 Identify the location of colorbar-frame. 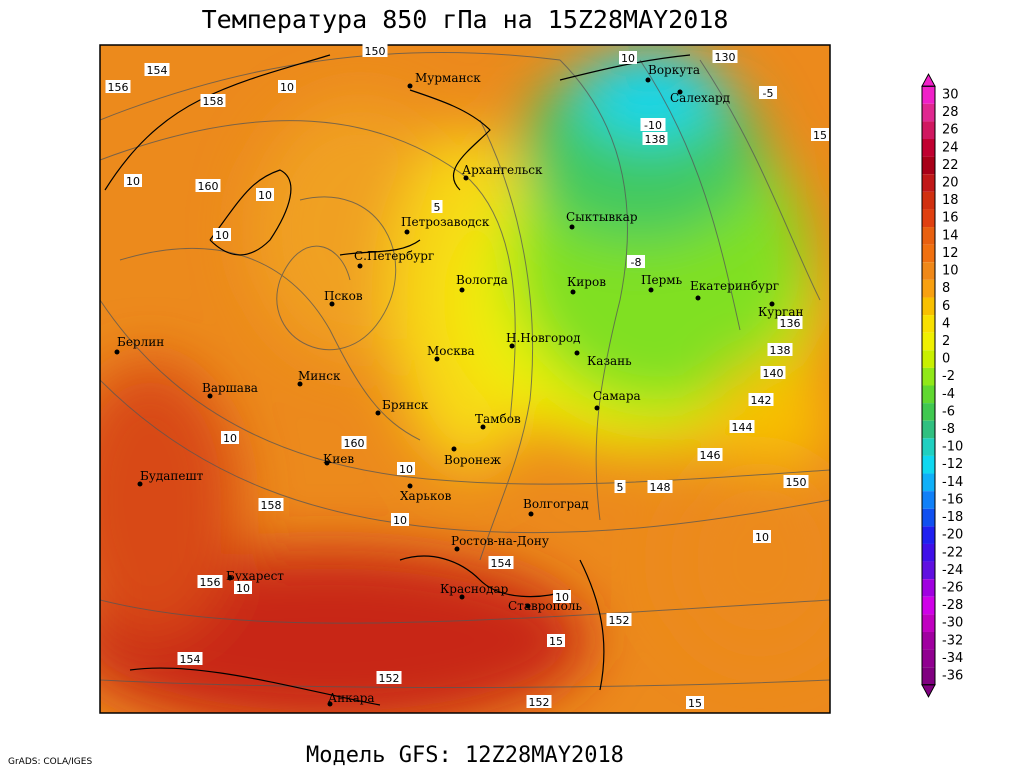
(928, 385).